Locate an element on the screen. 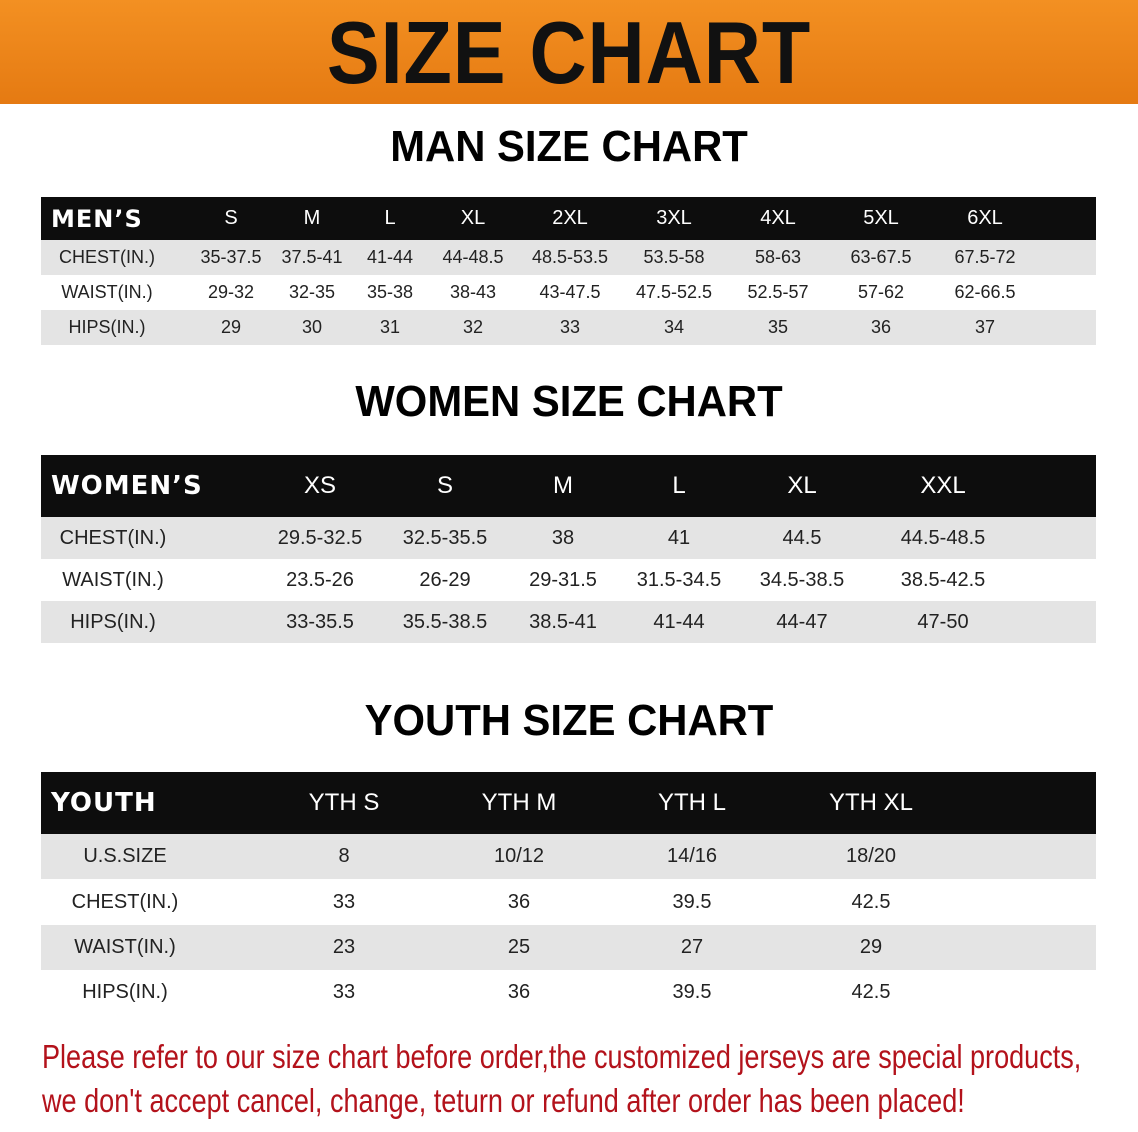 This screenshot has width=1138, height=1132. size-value: 58-63 is located at coordinates (778, 257).